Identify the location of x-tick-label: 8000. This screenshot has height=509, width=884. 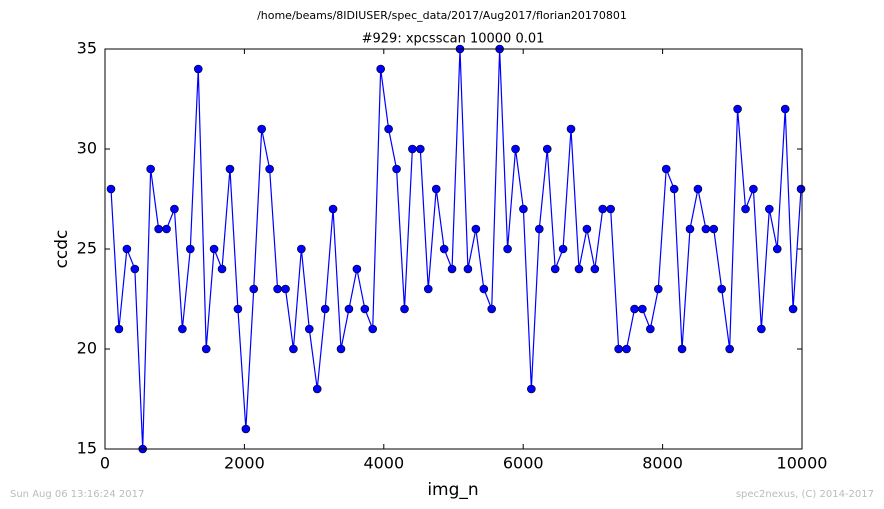
(662, 463).